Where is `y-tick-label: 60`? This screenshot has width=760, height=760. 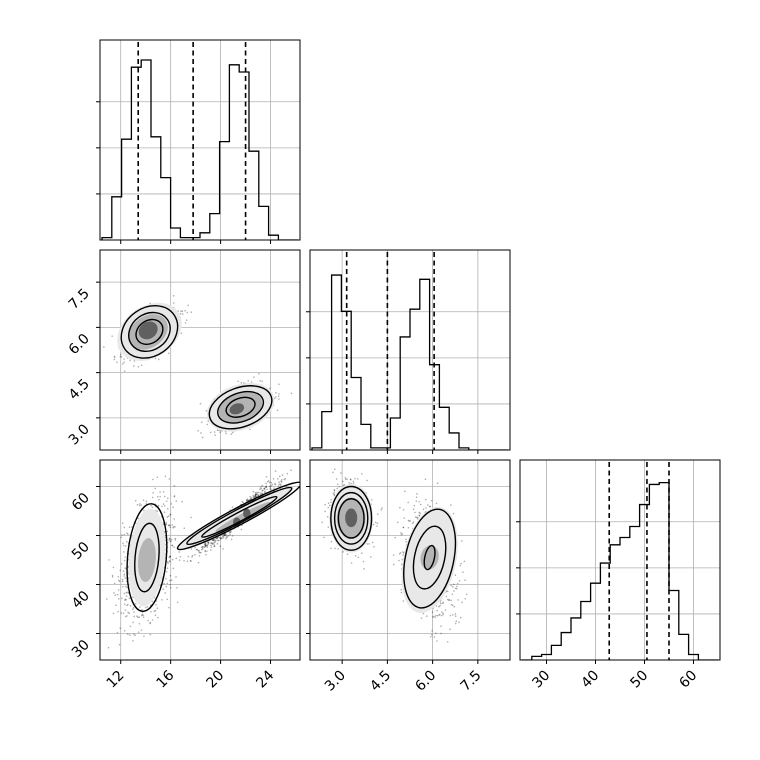 y-tick-label: 60 is located at coordinates (81, 502).